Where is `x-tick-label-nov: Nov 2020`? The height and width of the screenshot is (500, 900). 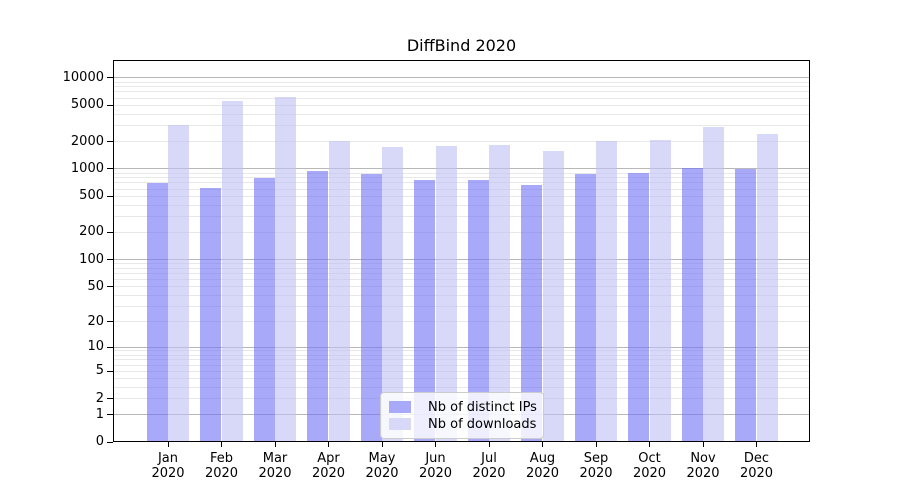
x-tick-label-nov: Nov 2020 is located at coordinates (703, 466).